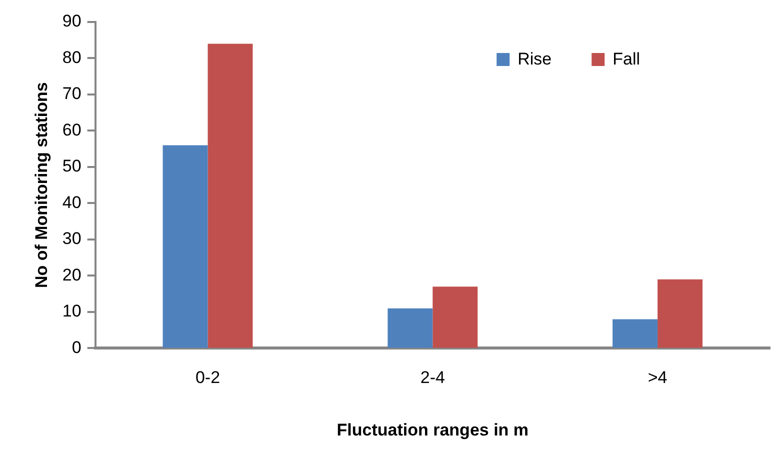  Describe the element at coordinates (207, 378) in the screenshot. I see `x-tick-label: 0-2` at that location.